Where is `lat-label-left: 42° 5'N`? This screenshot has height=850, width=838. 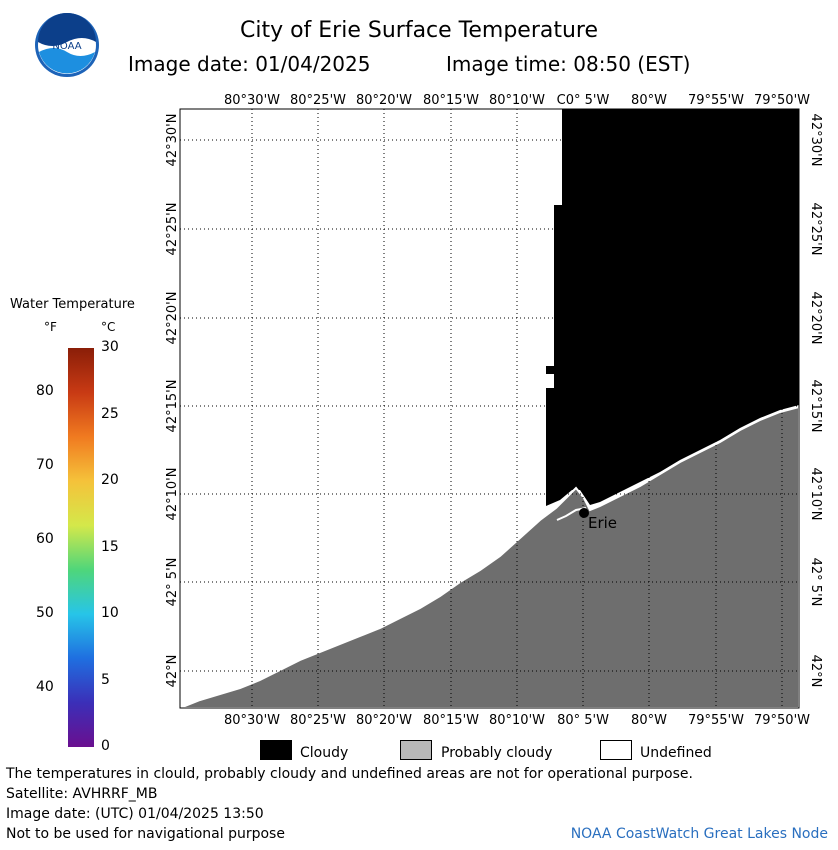
lat-label-left: 42° 5'N is located at coordinates (172, 582).